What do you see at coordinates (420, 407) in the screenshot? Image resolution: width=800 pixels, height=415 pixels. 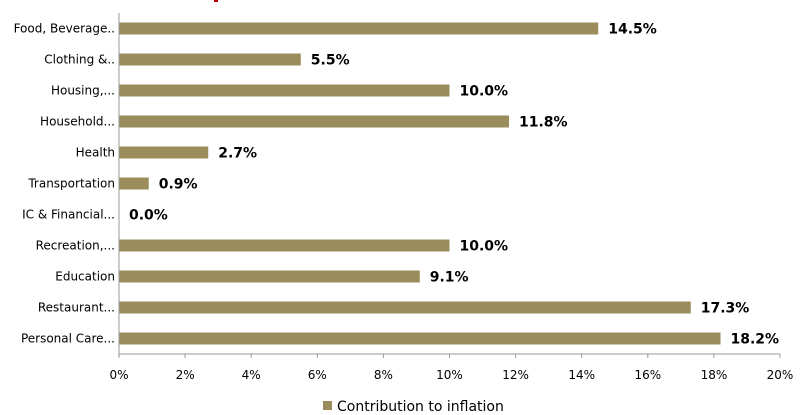 I see `legend-label: Contribution to inflation` at bounding box center [420, 407].